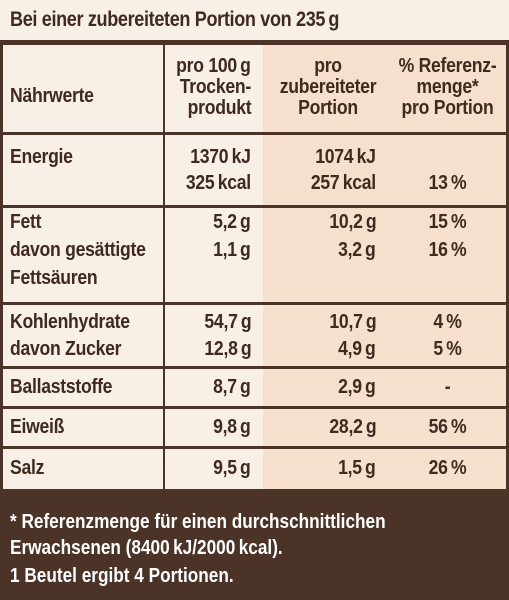  What do you see at coordinates (447, 250) in the screenshot?
I see `row-saturates-ri: 16 %` at bounding box center [447, 250].